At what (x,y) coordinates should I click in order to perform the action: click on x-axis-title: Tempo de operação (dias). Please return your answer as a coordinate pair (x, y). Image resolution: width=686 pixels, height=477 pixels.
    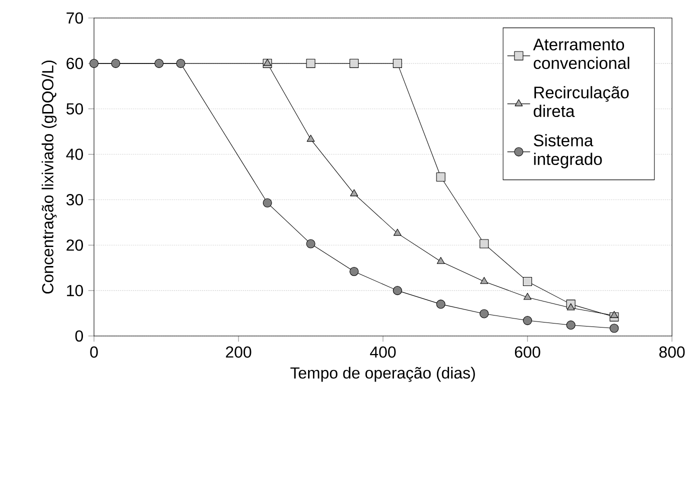
    Looking at the image, I should click on (382, 374).